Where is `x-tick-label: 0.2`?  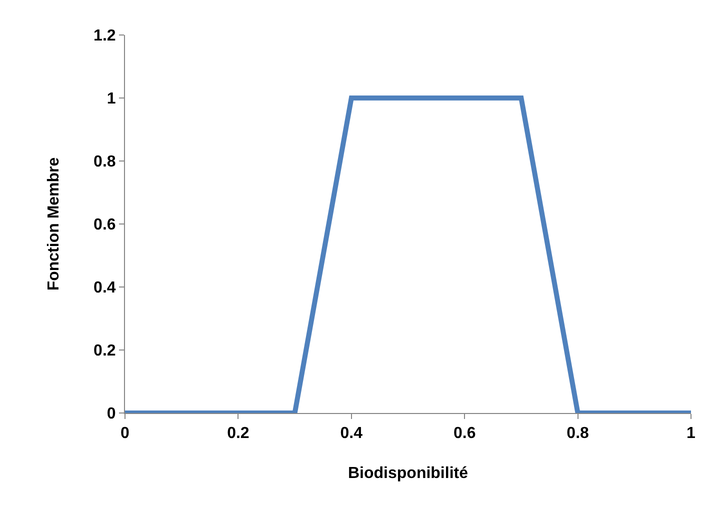 x-tick-label: 0.2 is located at coordinates (238, 433).